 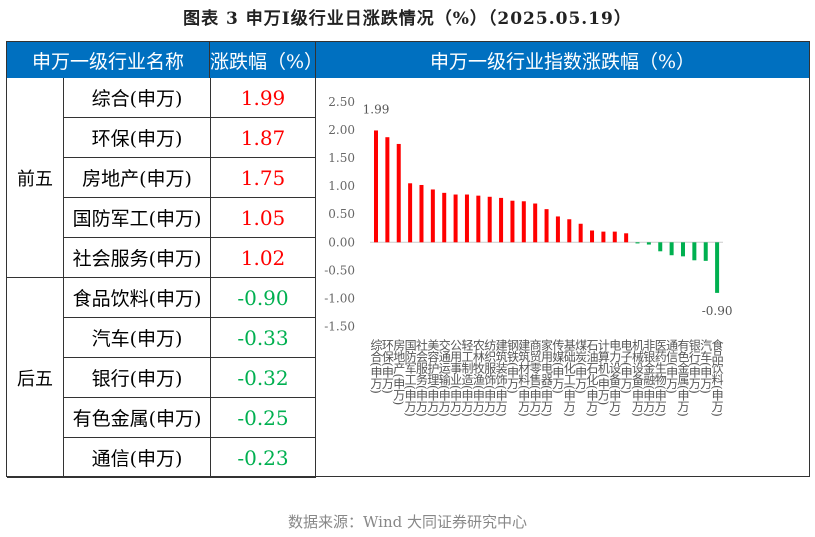 I want to click on change-value: -0.32, so click(x=263, y=377).